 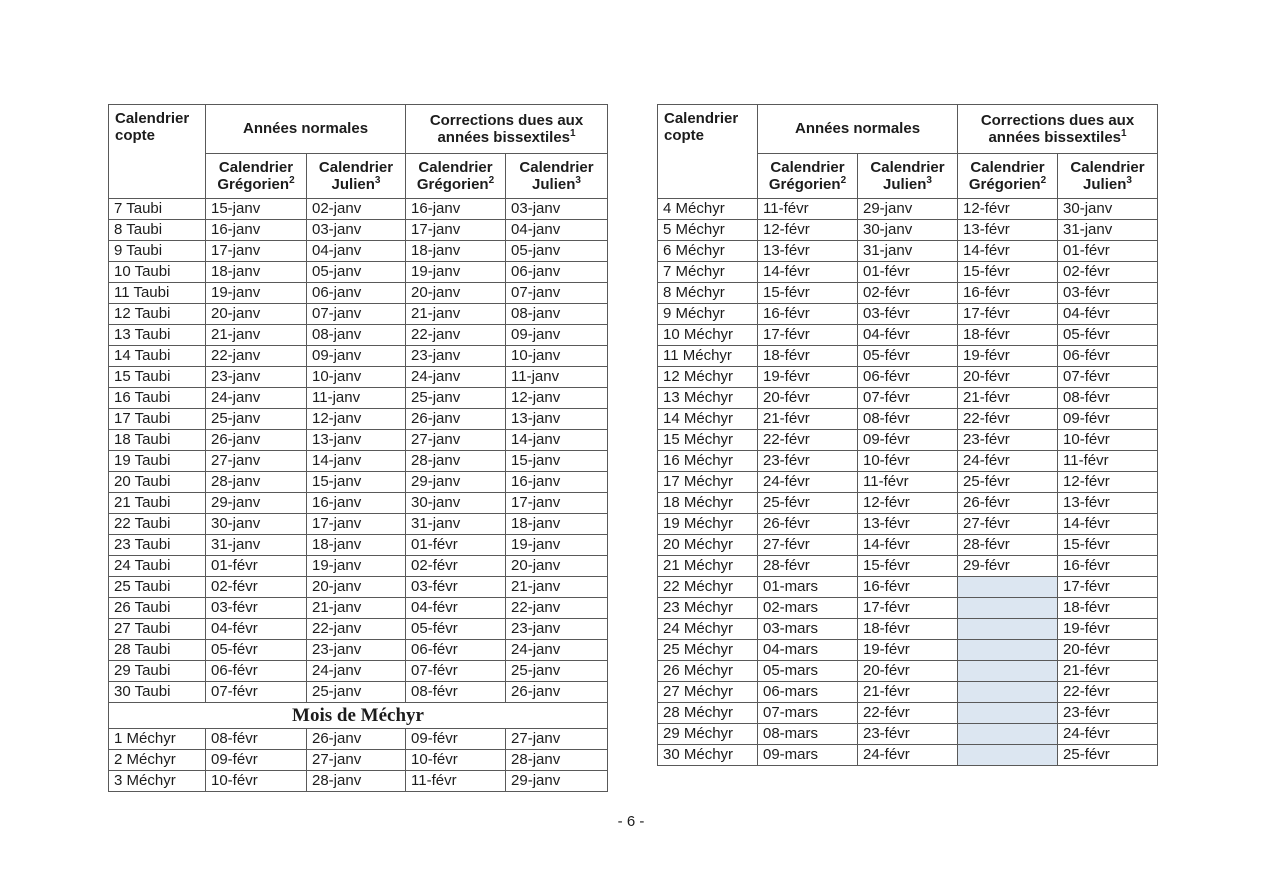 What do you see at coordinates (807, 545) in the screenshot?
I see `converted-date-cell: 27-févr` at bounding box center [807, 545].